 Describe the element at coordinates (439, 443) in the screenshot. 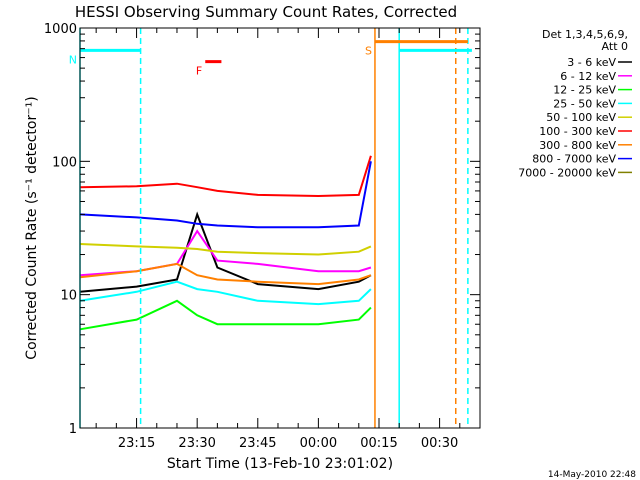

I see `x-tick-label-5: 00:30` at that location.